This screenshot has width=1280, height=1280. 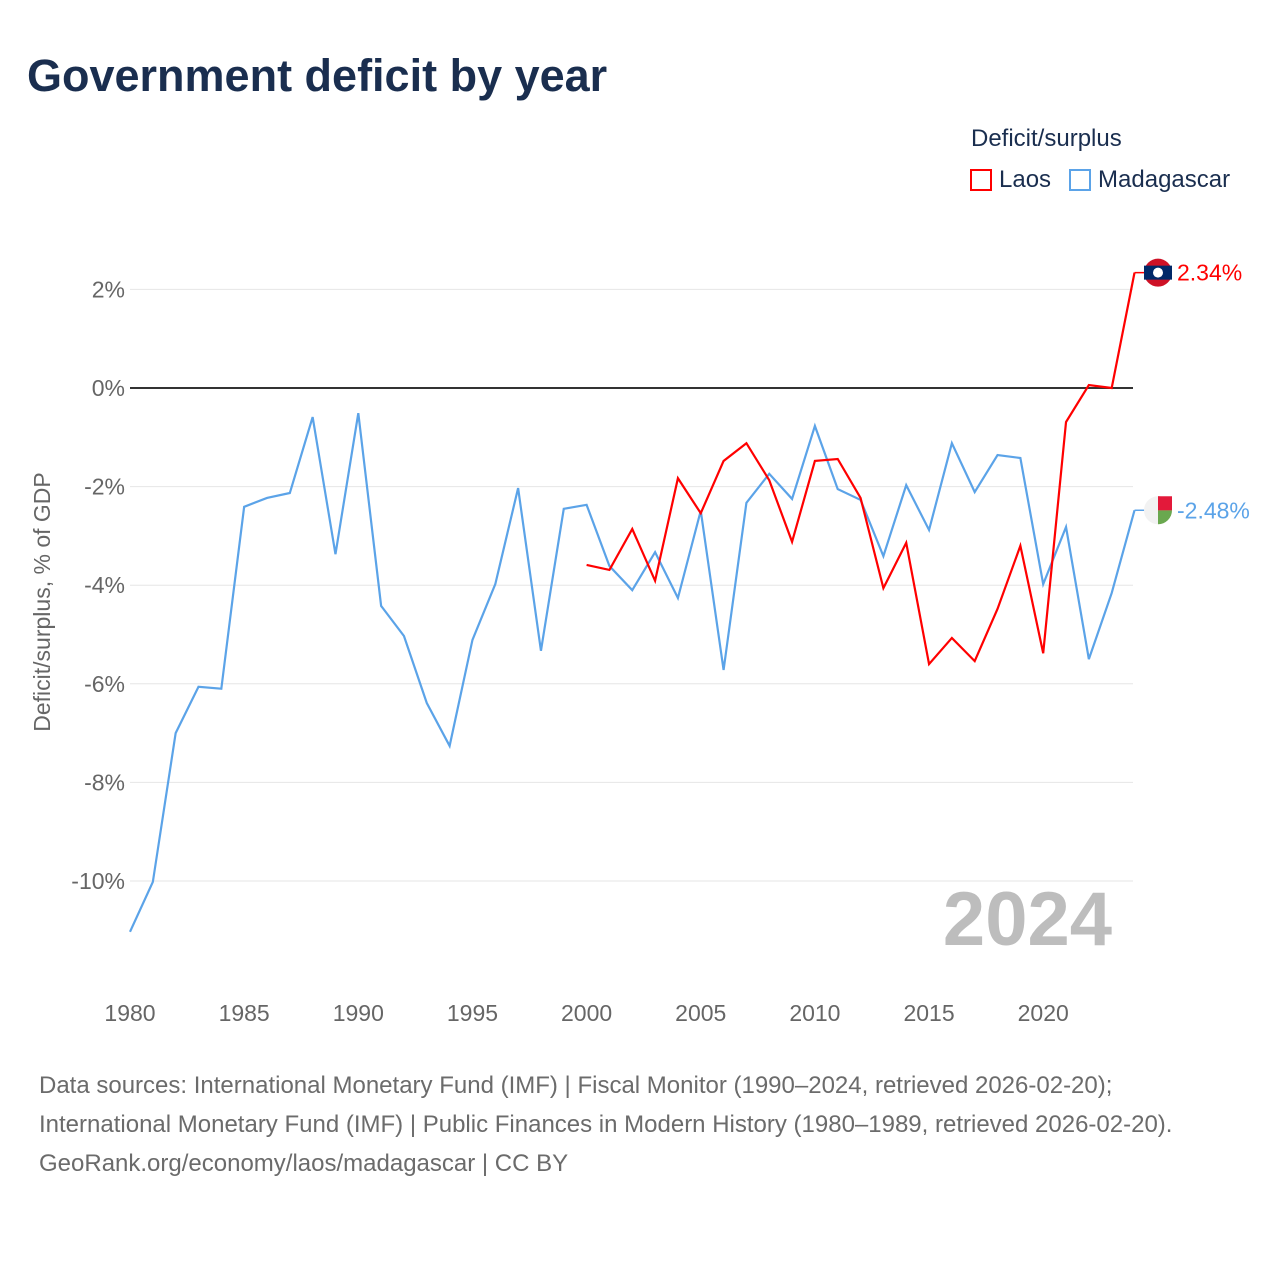 I want to click on legend-title: Deficit/surplus, so click(x=1046, y=138).